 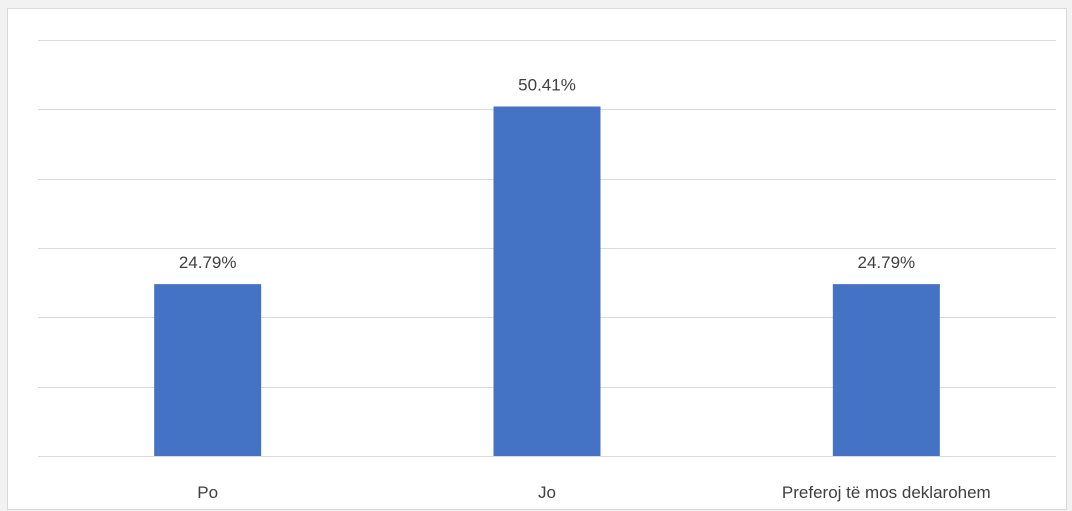 What do you see at coordinates (886, 492) in the screenshot?
I see `category-label: Preferoj të mos deklarohem` at bounding box center [886, 492].